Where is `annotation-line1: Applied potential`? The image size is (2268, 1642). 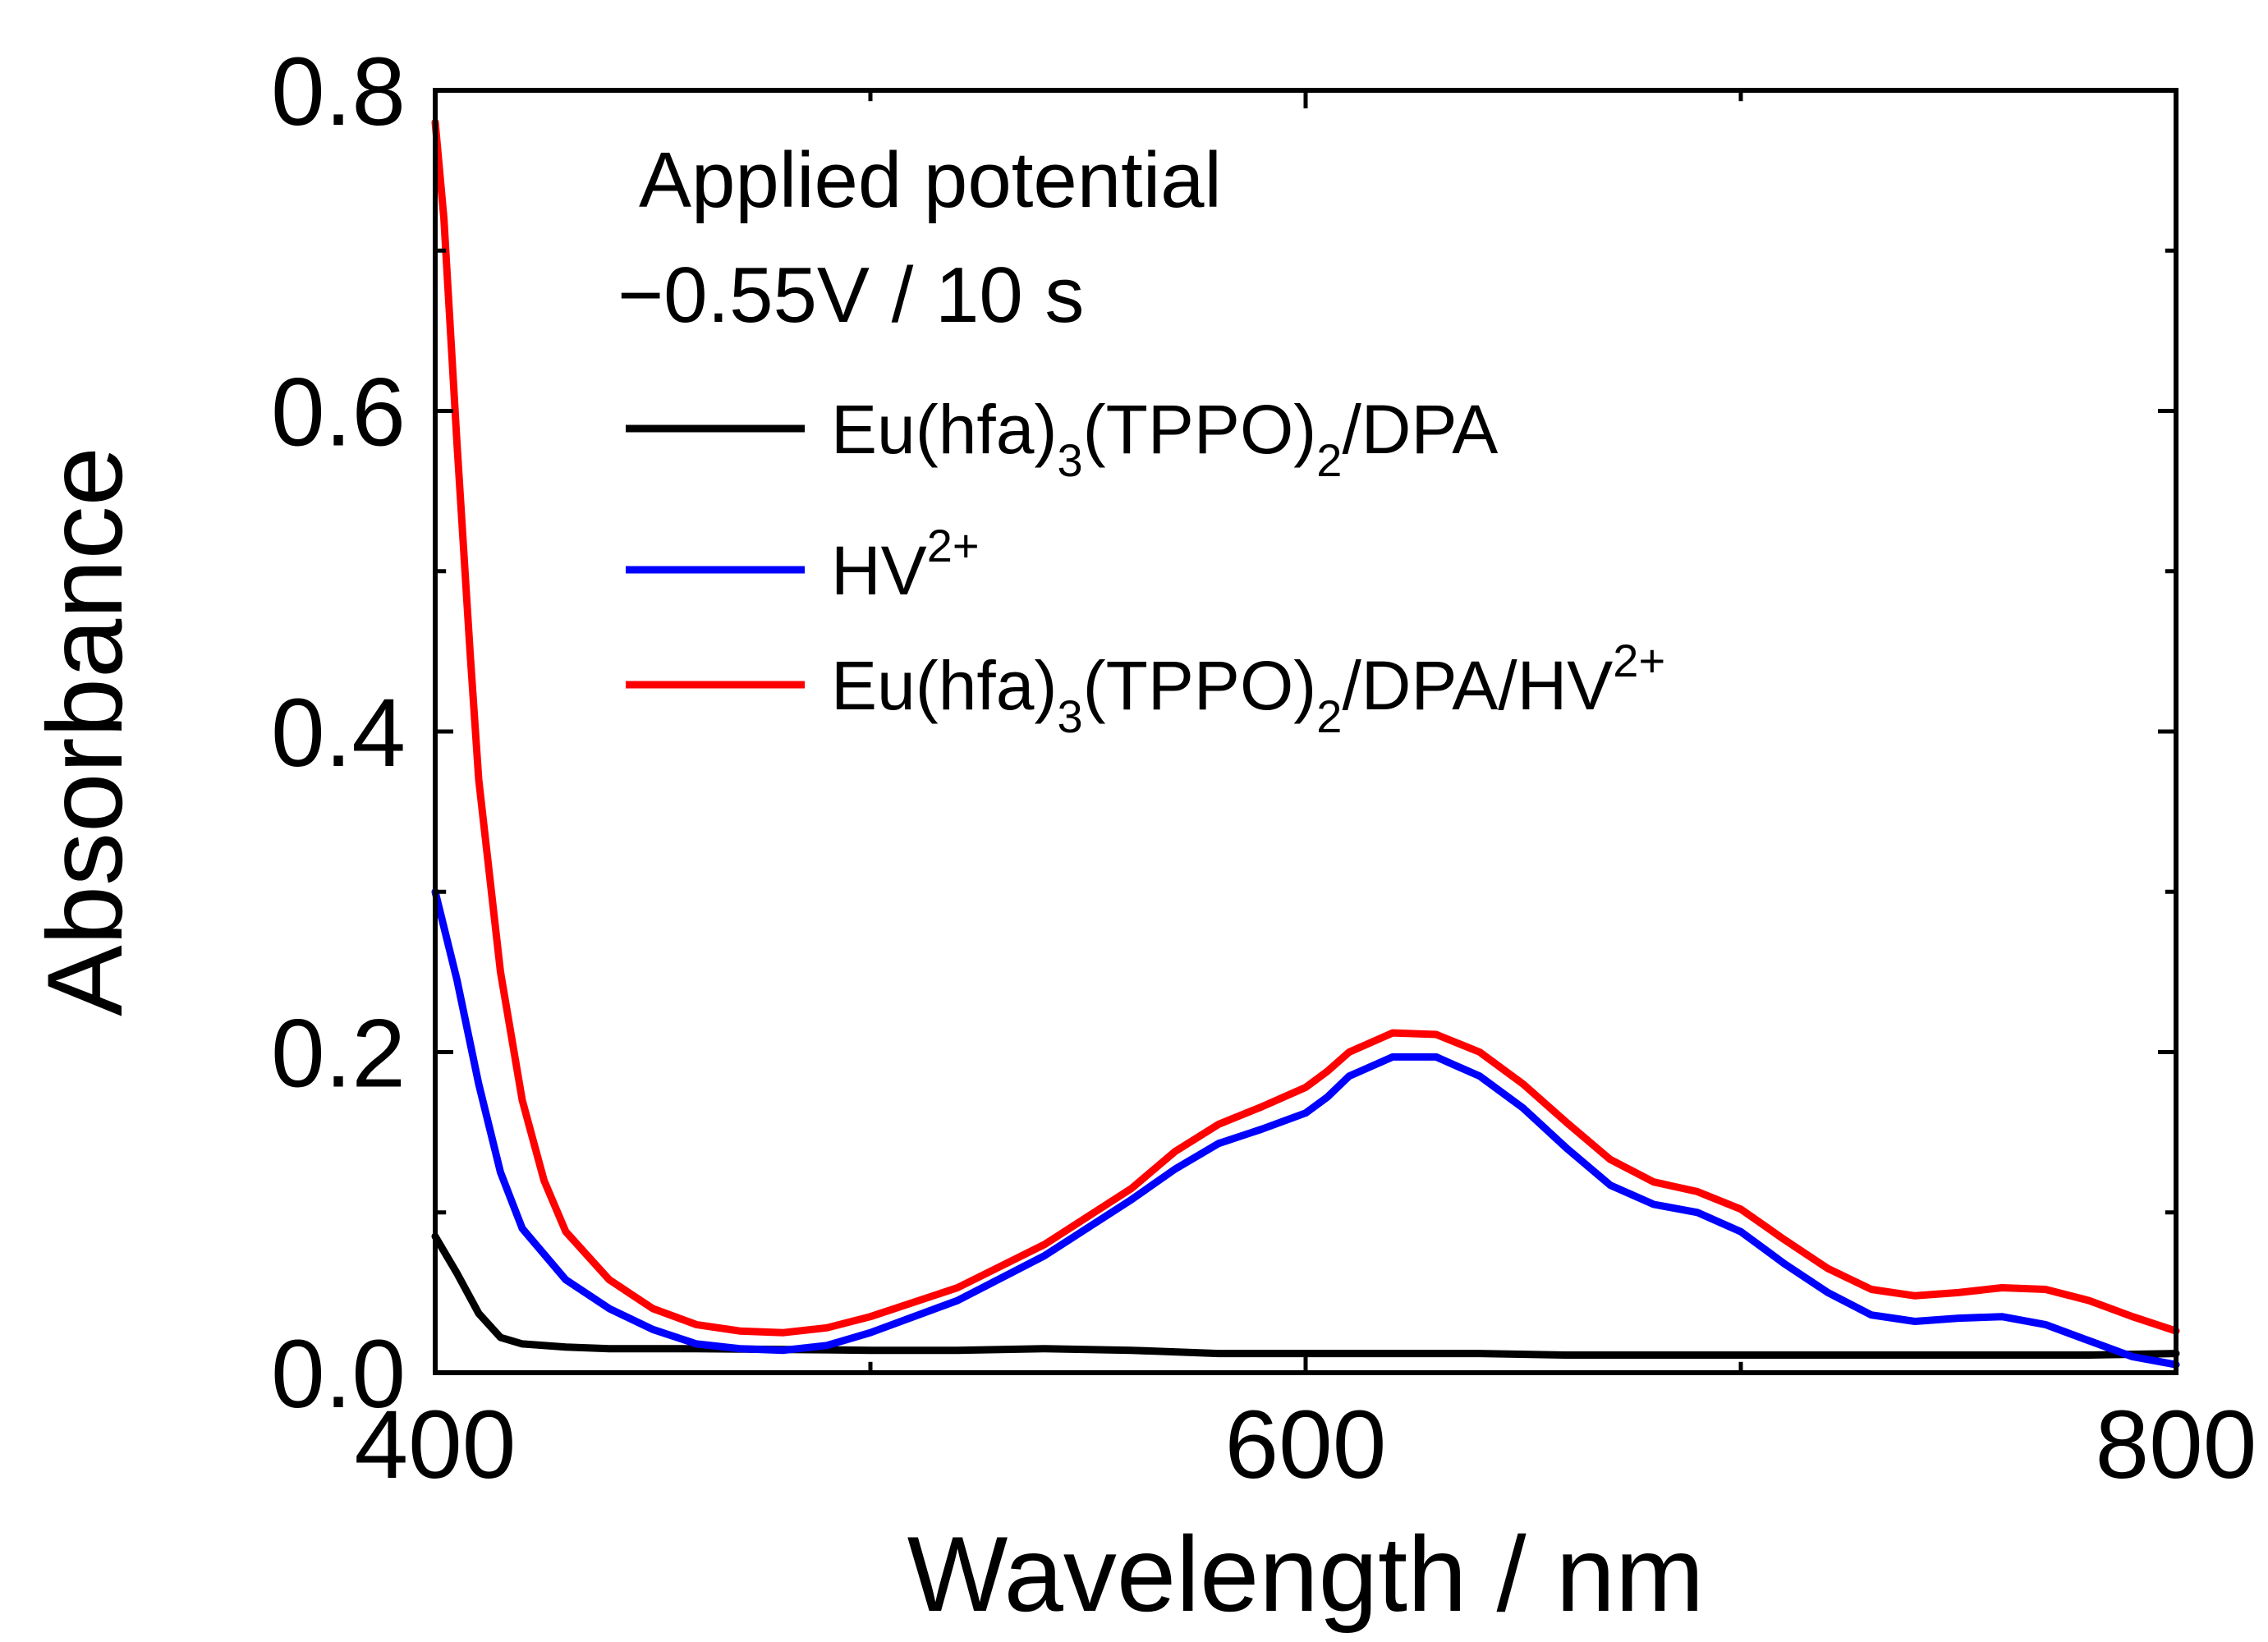 annotation-line1: Applied potential is located at coordinates (930, 180).